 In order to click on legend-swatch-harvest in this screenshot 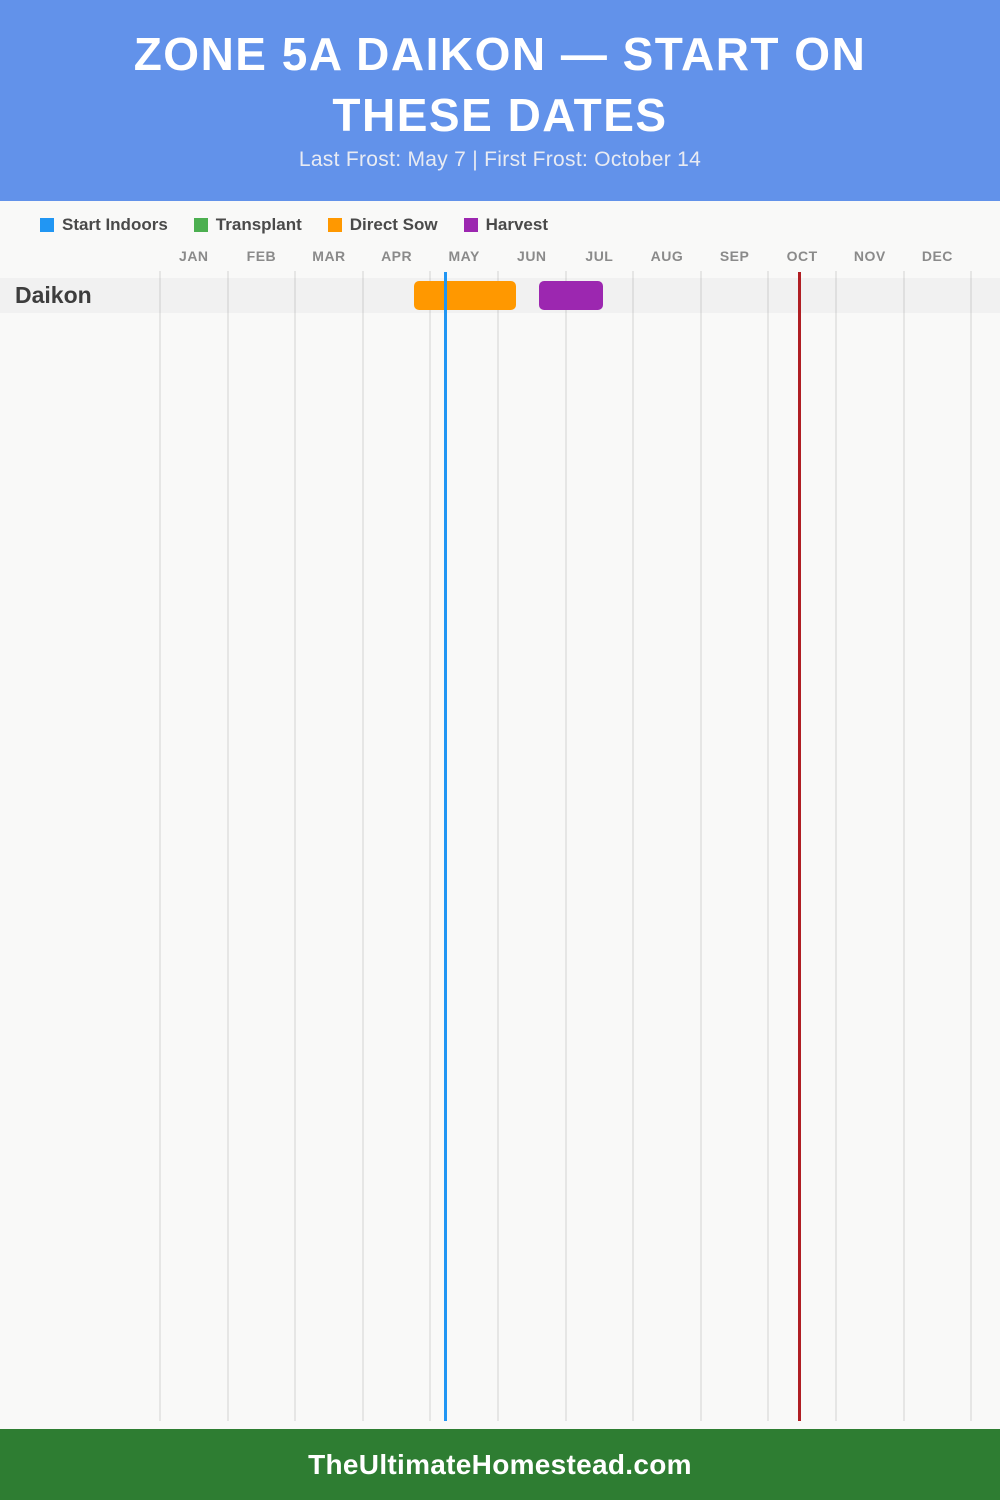, I will do `click(470, 225)`.